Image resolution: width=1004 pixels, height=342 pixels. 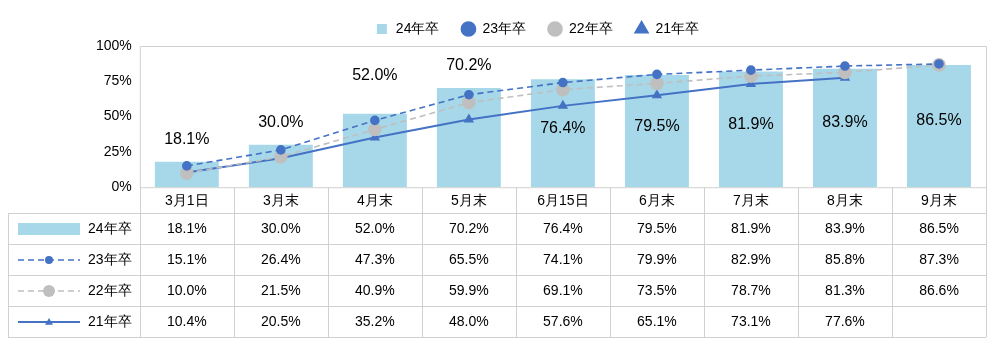 What do you see at coordinates (110, 289) in the screenshot?
I see `text: 22年卒` at bounding box center [110, 289].